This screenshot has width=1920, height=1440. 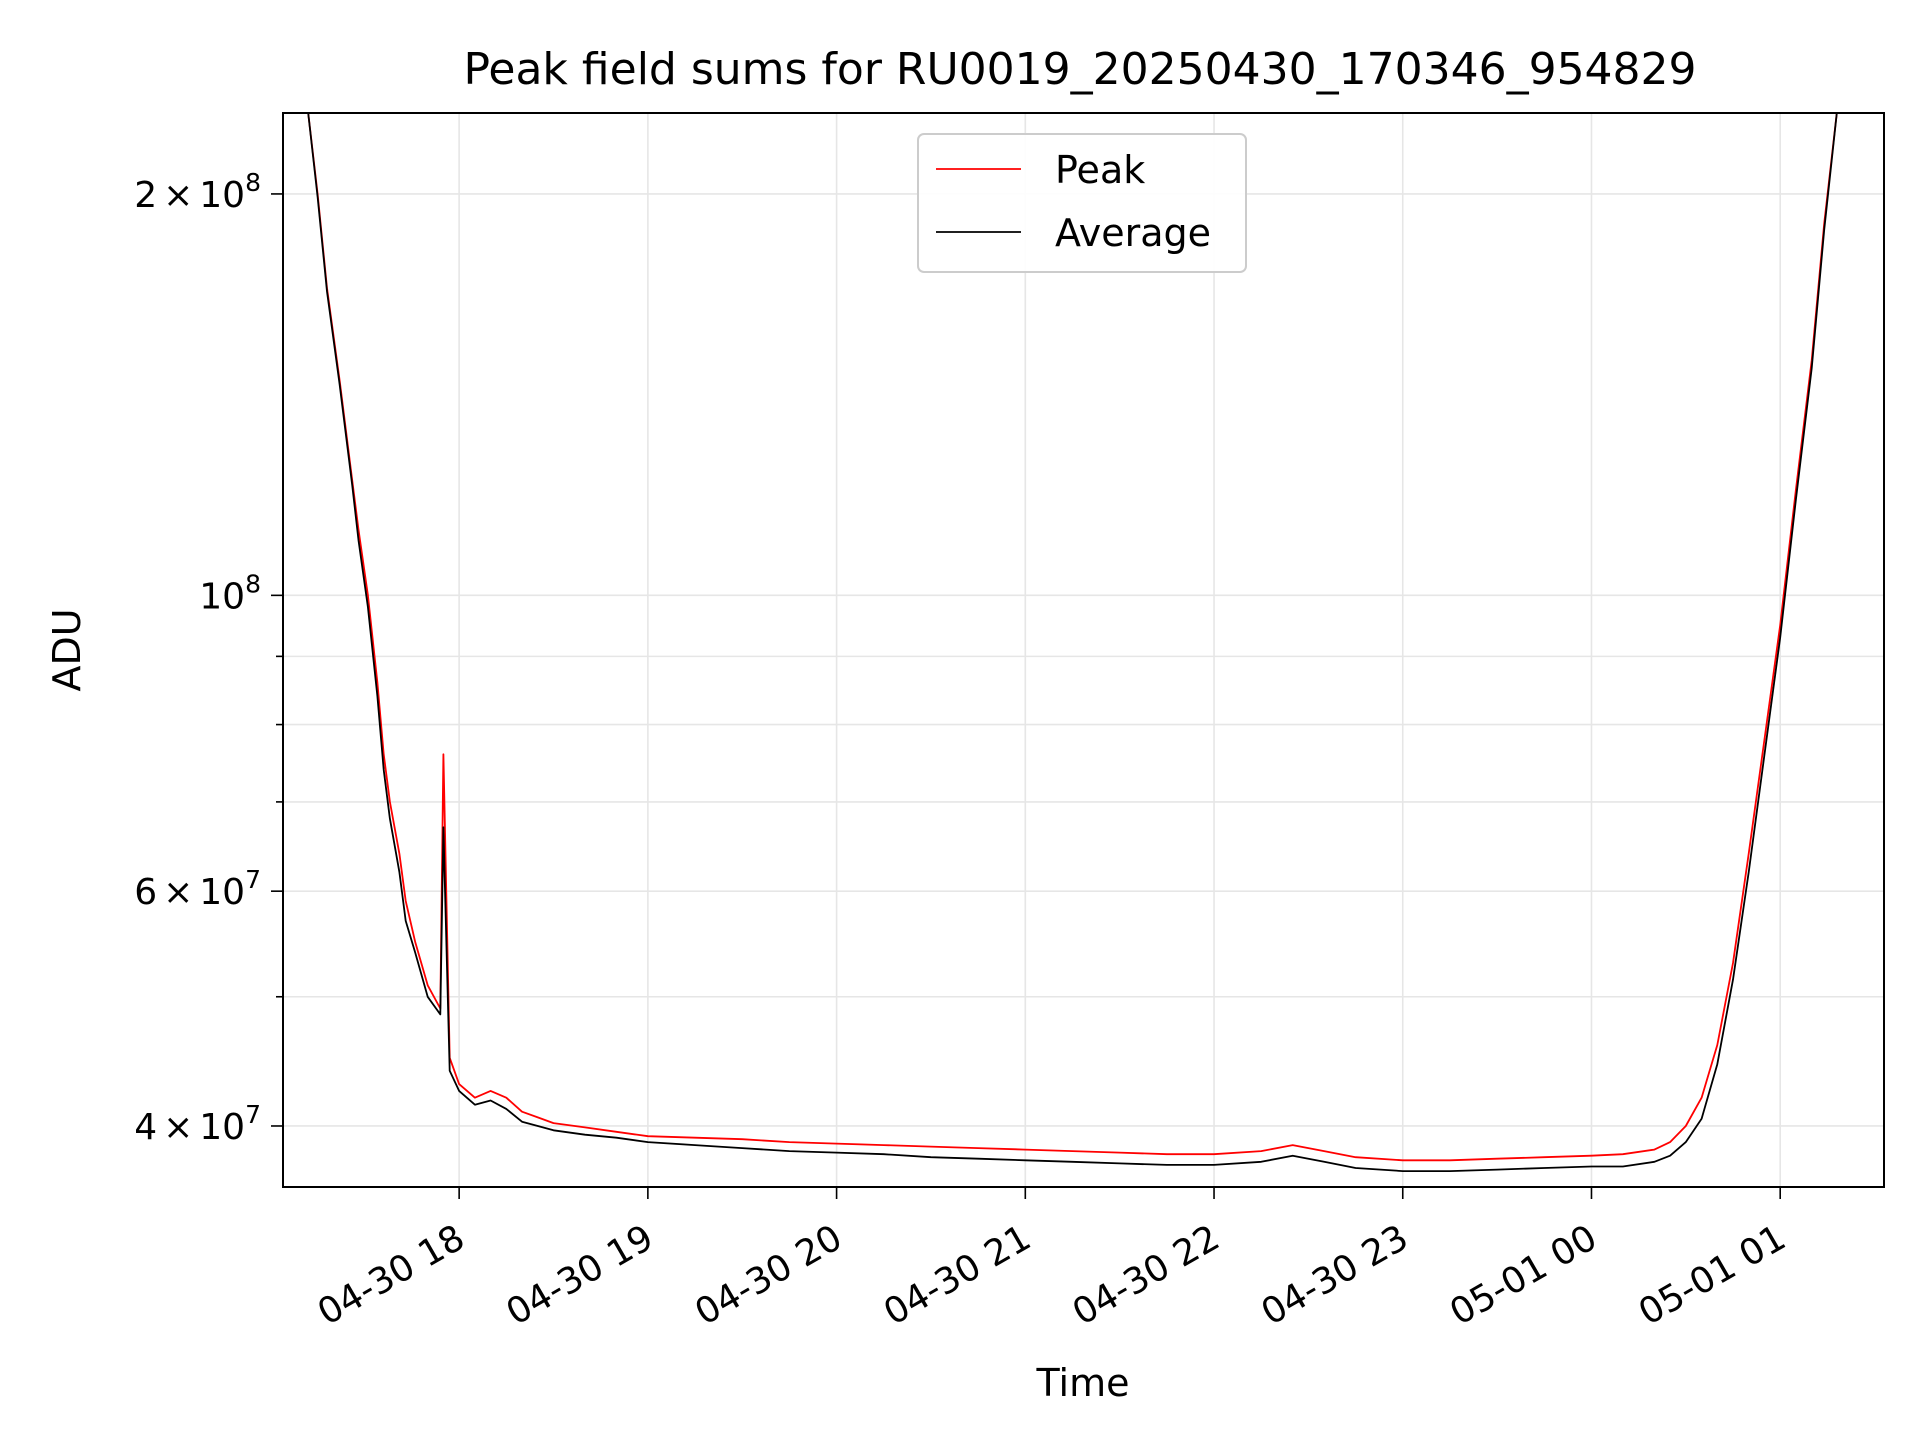 What do you see at coordinates (145, 195) in the screenshot?
I see `y-tick-mantissa: 2` at bounding box center [145, 195].